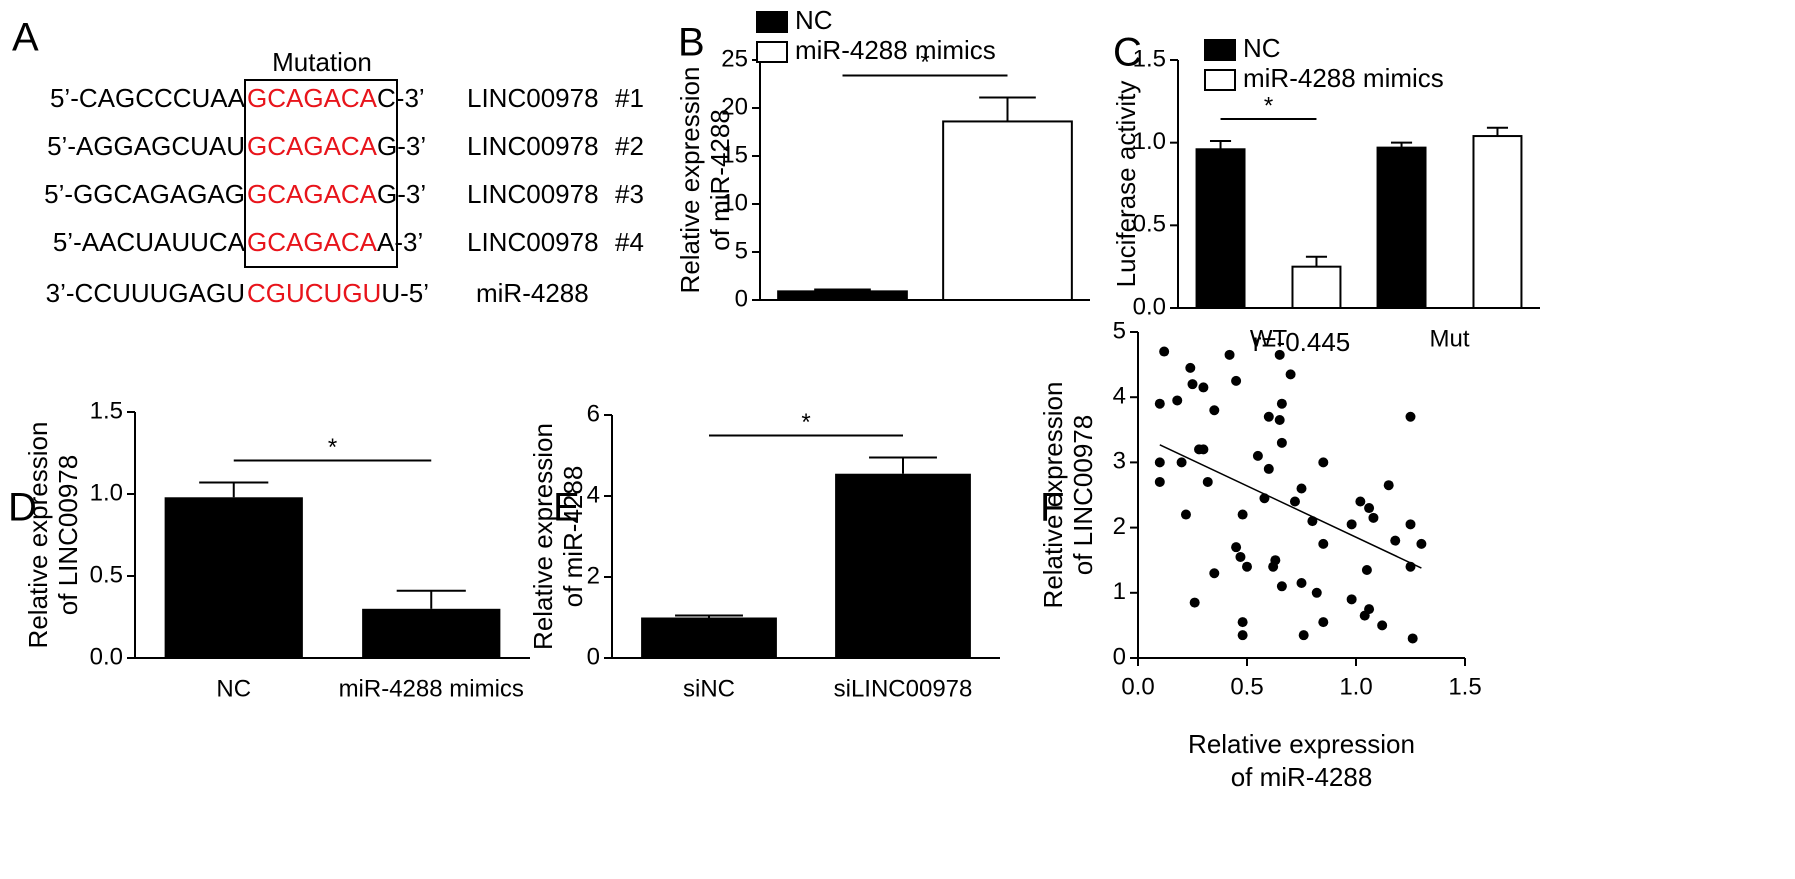 The height and width of the screenshot is (879, 1795). What do you see at coordinates (106, 492) in the screenshot?
I see `y-tick-label: 1.0` at bounding box center [106, 492].